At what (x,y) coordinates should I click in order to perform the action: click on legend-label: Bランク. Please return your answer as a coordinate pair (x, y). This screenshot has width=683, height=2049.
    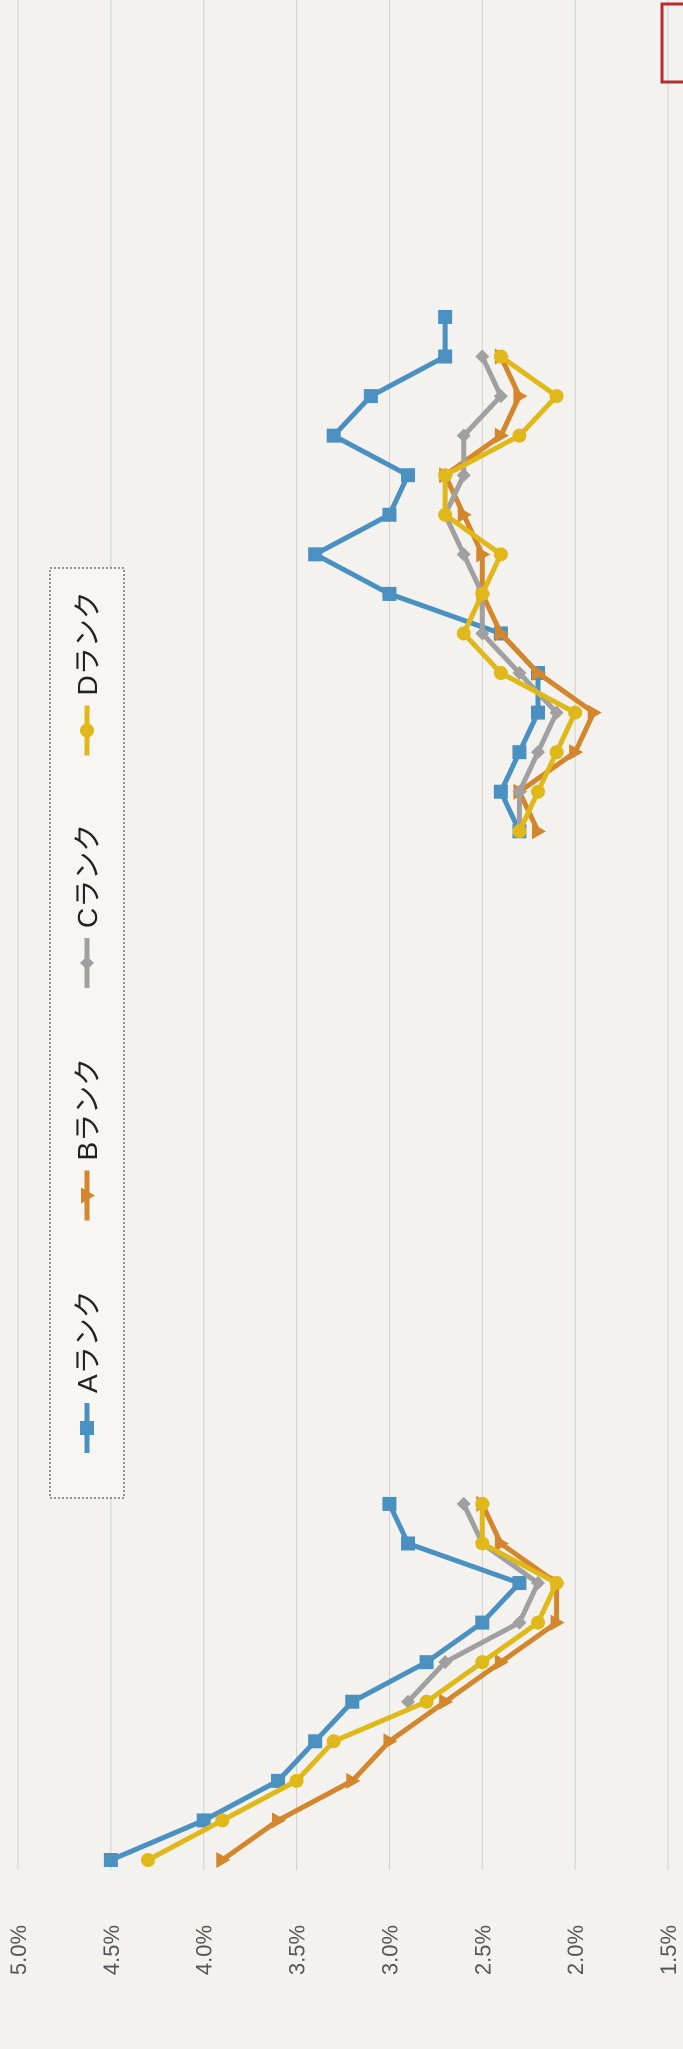
    Looking at the image, I should click on (87, 1109).